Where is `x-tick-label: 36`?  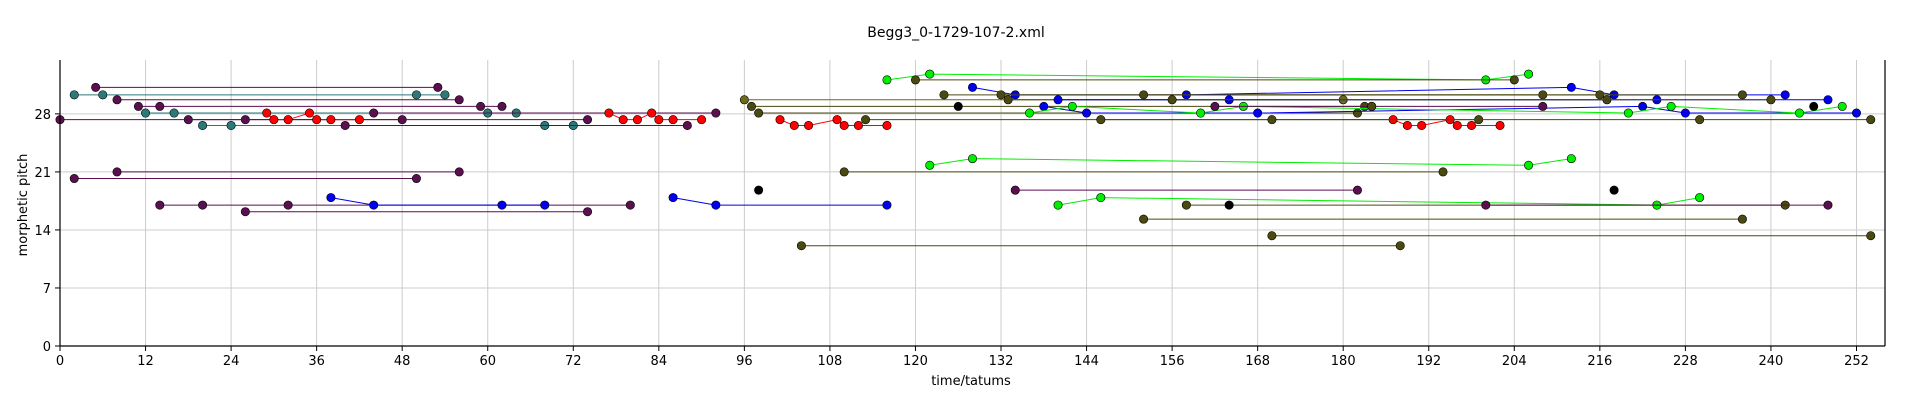 x-tick-label: 36 is located at coordinates (316, 361).